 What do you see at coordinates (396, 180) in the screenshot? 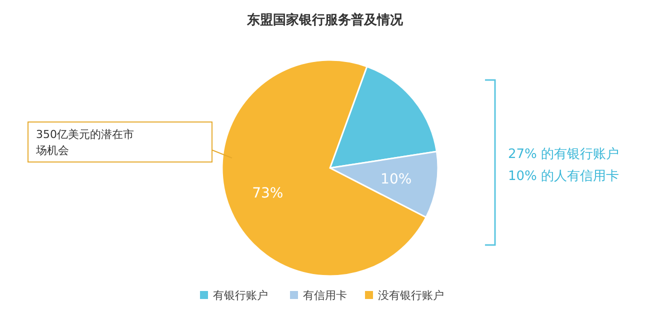
I see `data-label: 10%` at bounding box center [396, 180].